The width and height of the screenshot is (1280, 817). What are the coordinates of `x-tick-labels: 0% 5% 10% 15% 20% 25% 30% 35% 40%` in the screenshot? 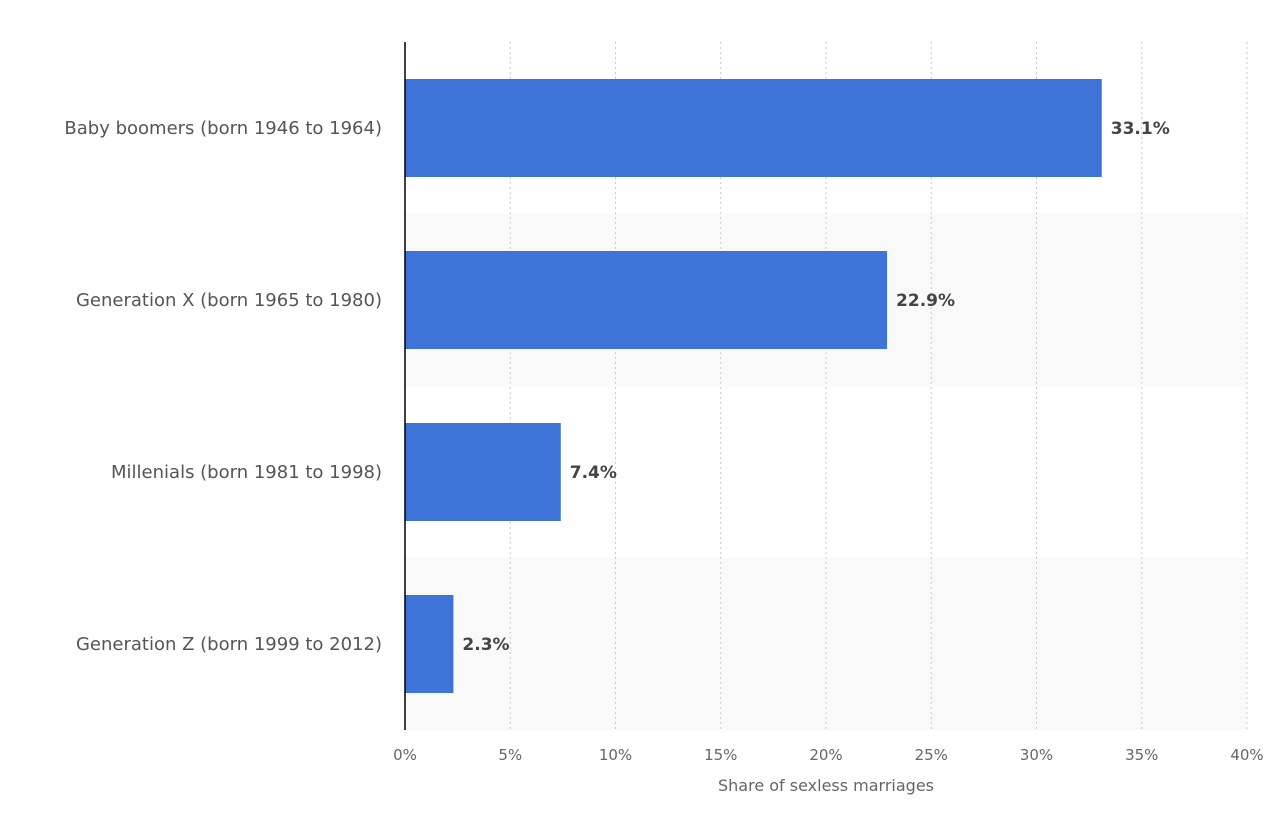 It's located at (828, 755).